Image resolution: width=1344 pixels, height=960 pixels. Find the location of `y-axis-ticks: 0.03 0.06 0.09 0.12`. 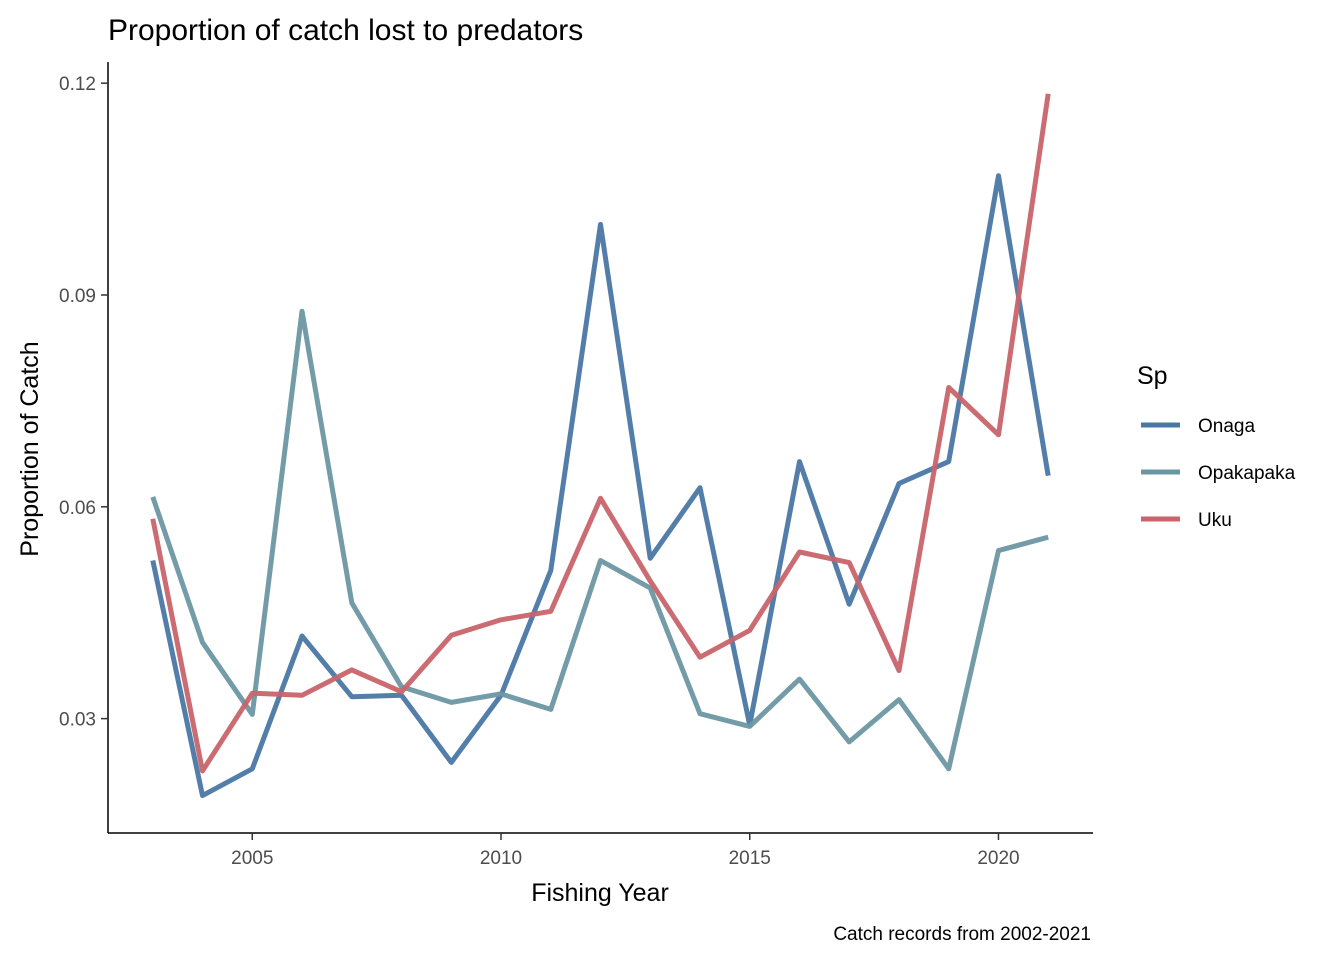

y-axis-ticks: 0.03 0.06 0.09 0.12 is located at coordinates (83, 402).